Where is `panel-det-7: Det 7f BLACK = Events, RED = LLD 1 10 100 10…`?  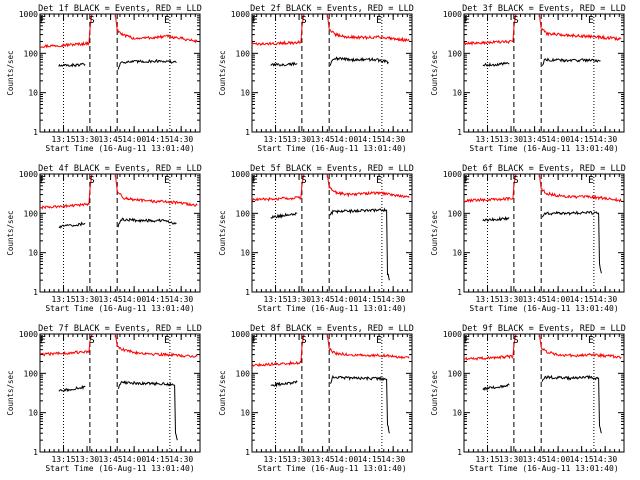
panel-det-7: Det 7f BLACK = Events, RED = LLD 1 10 100 10… is located at coordinates (104, 398).